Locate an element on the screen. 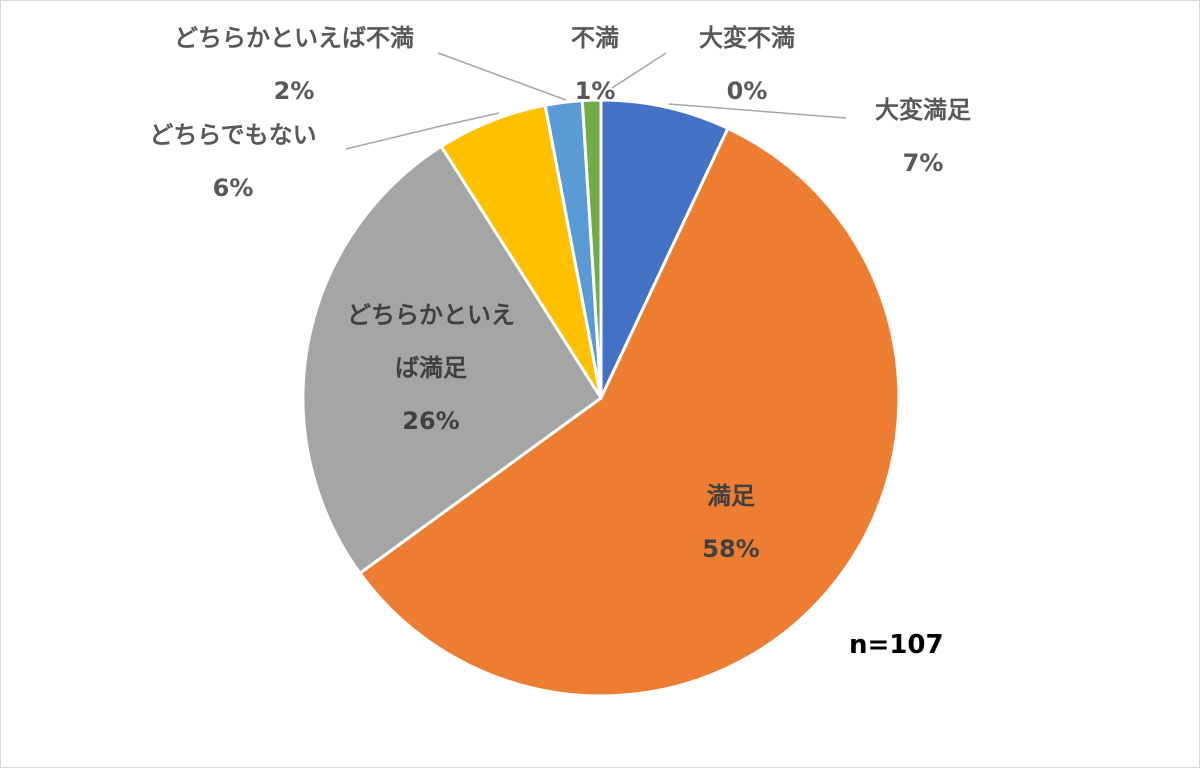  data-label-very-dissatisfied: 大変不満 0% is located at coordinates (747, 64).